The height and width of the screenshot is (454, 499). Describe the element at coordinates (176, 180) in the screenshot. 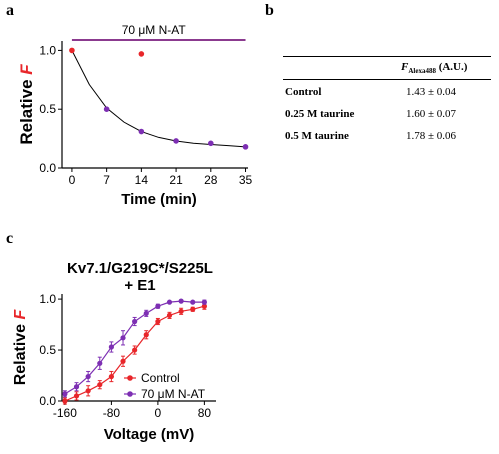

I see `x-tick-label: 21` at that location.